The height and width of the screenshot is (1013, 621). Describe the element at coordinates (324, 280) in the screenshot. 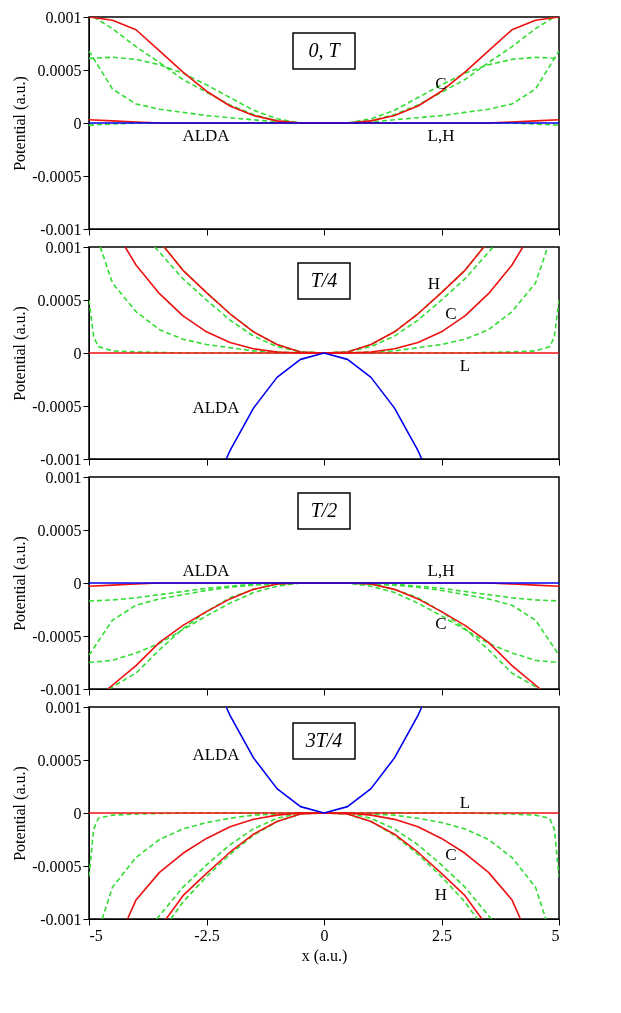

I see `annotation: T/4` at that location.